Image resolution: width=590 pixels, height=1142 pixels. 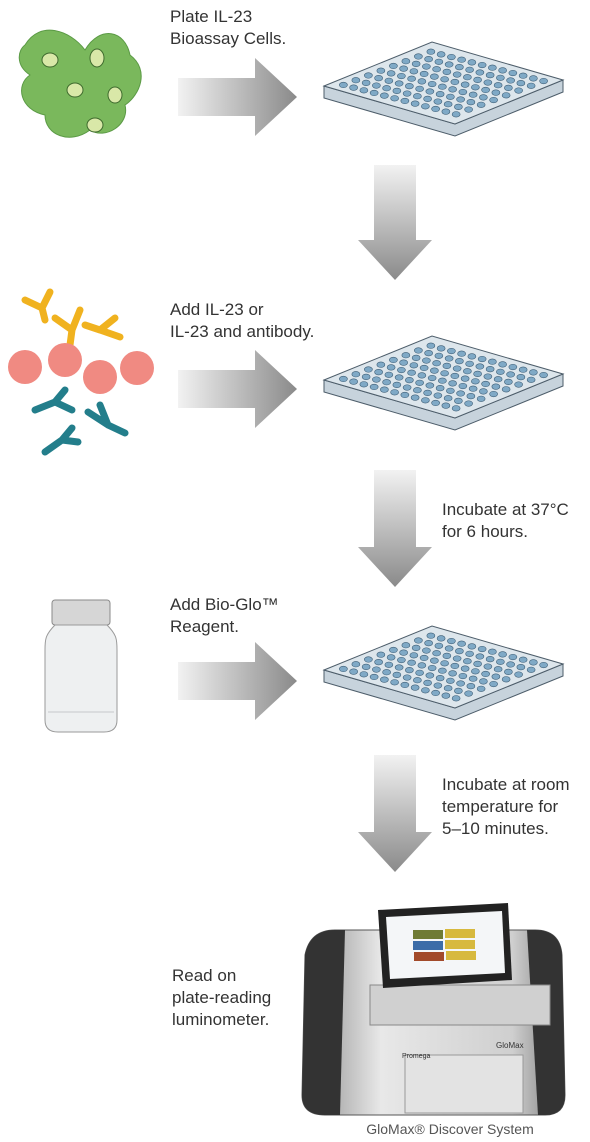 I want to click on instrument-tray, so click(x=460, y=1005).